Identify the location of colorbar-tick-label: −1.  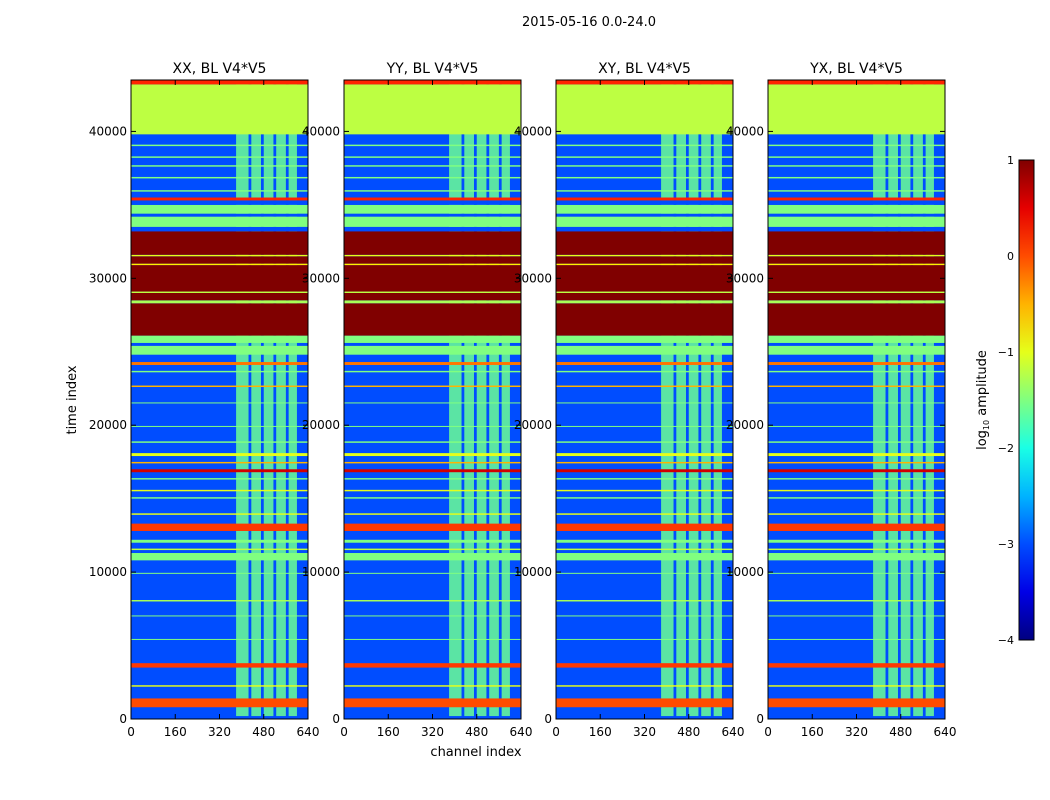
(1006, 352).